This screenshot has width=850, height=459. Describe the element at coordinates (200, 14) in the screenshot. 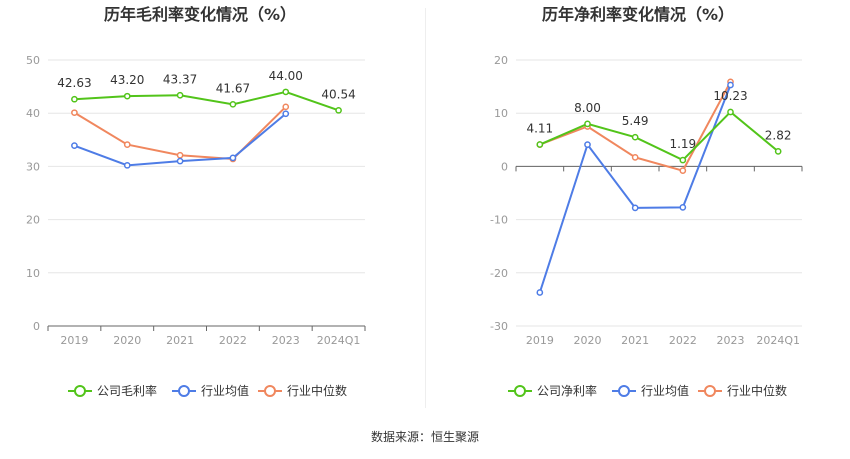

I see `chart-title: 历年毛利率变化情况（%）` at that location.